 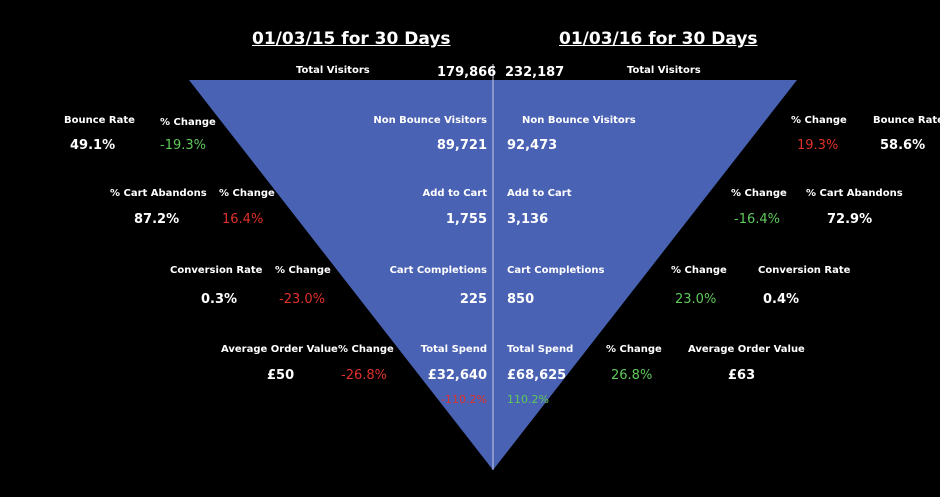 I want to click on left-aov-change-label: % Change, so click(x=366, y=349).